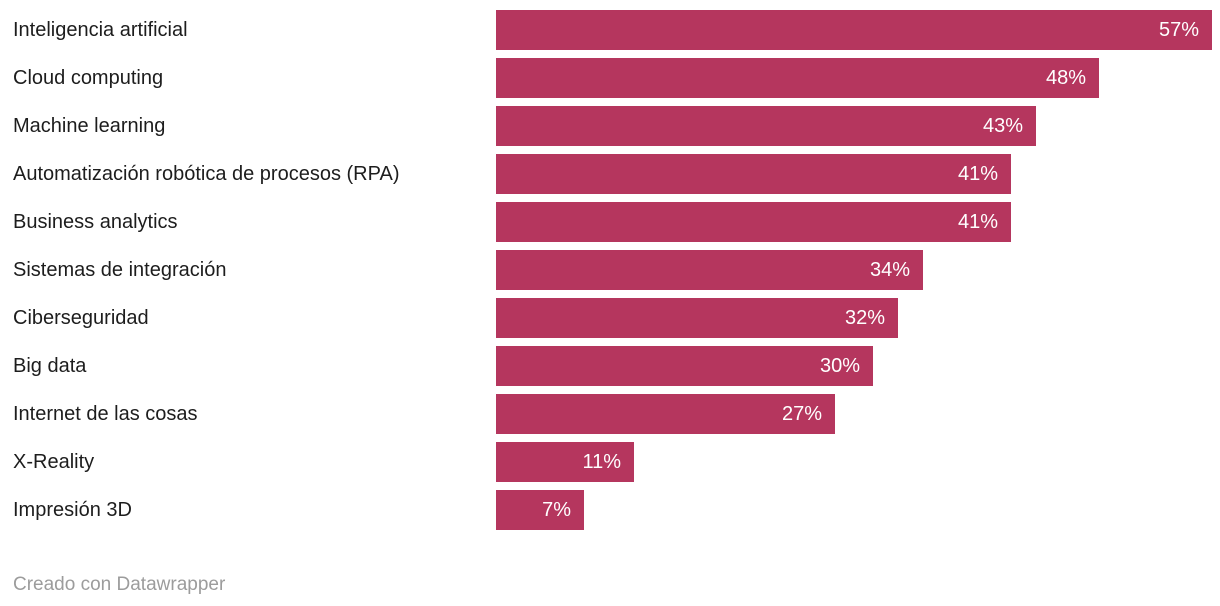 The width and height of the screenshot is (1220, 606). What do you see at coordinates (100, 30) in the screenshot?
I see `category-label: Inteligencia artificial` at bounding box center [100, 30].